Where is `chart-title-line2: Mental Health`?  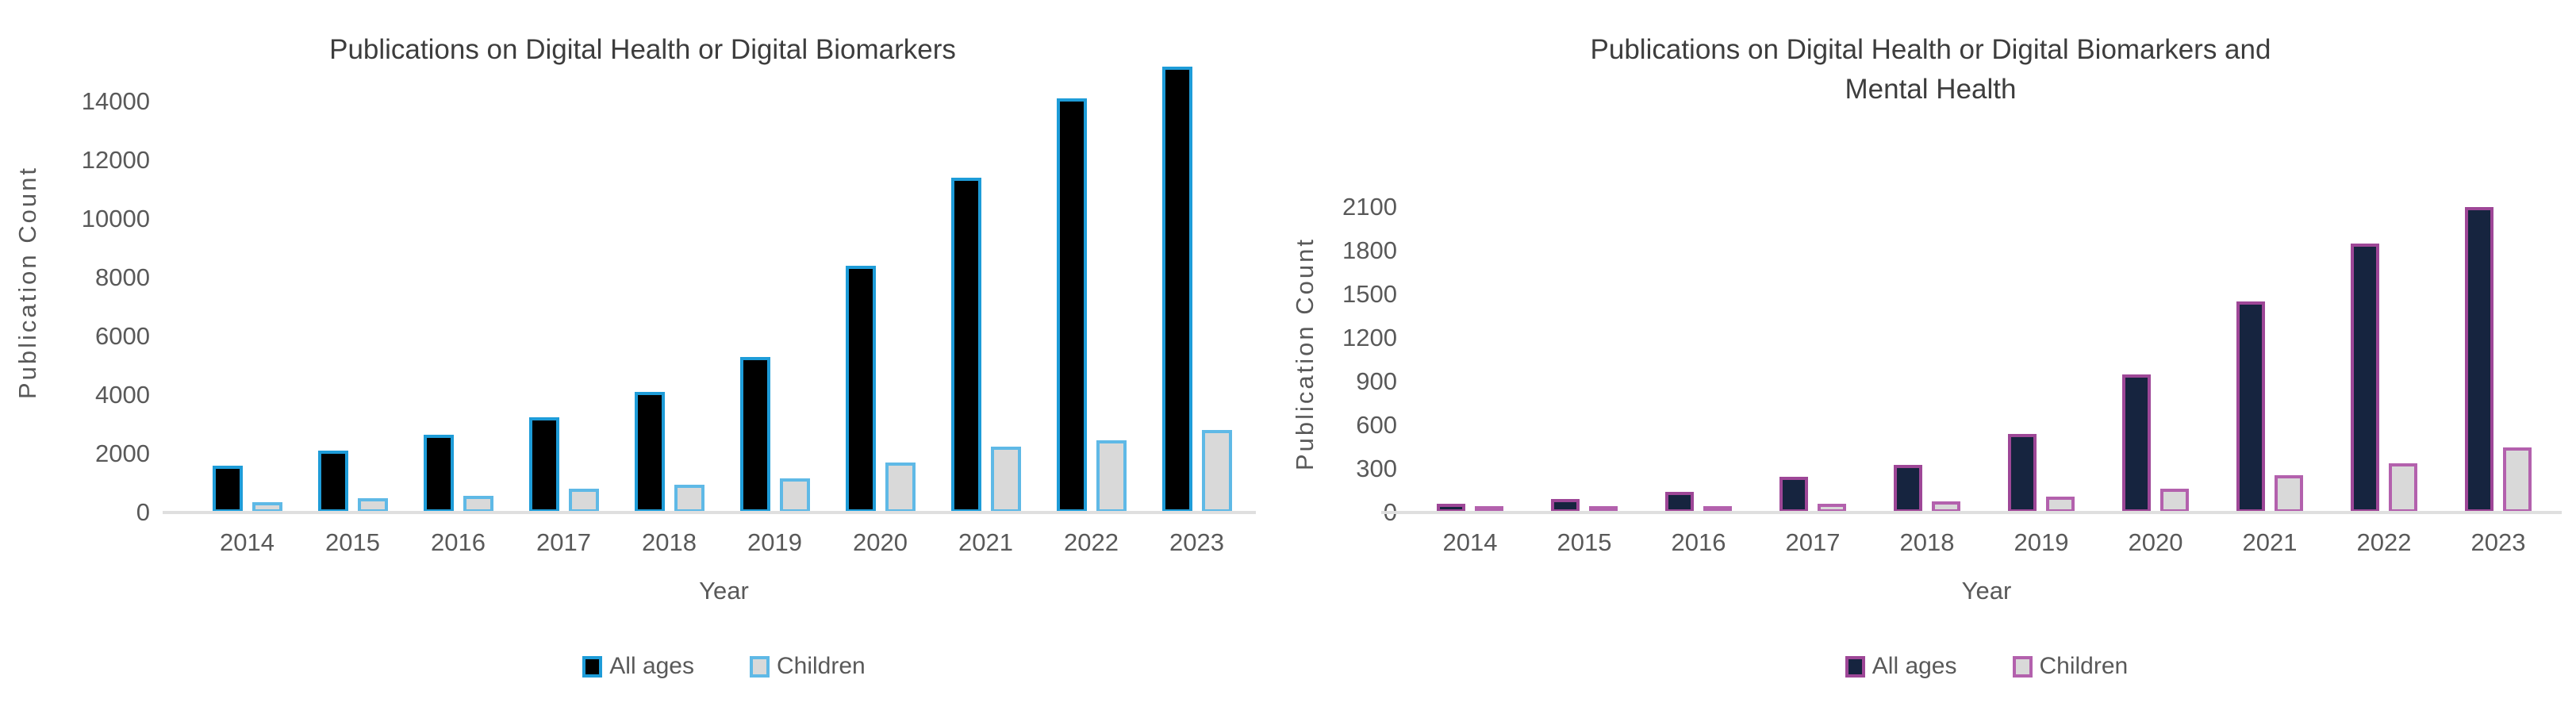 chart-title-line2: Mental Health is located at coordinates (1931, 89).